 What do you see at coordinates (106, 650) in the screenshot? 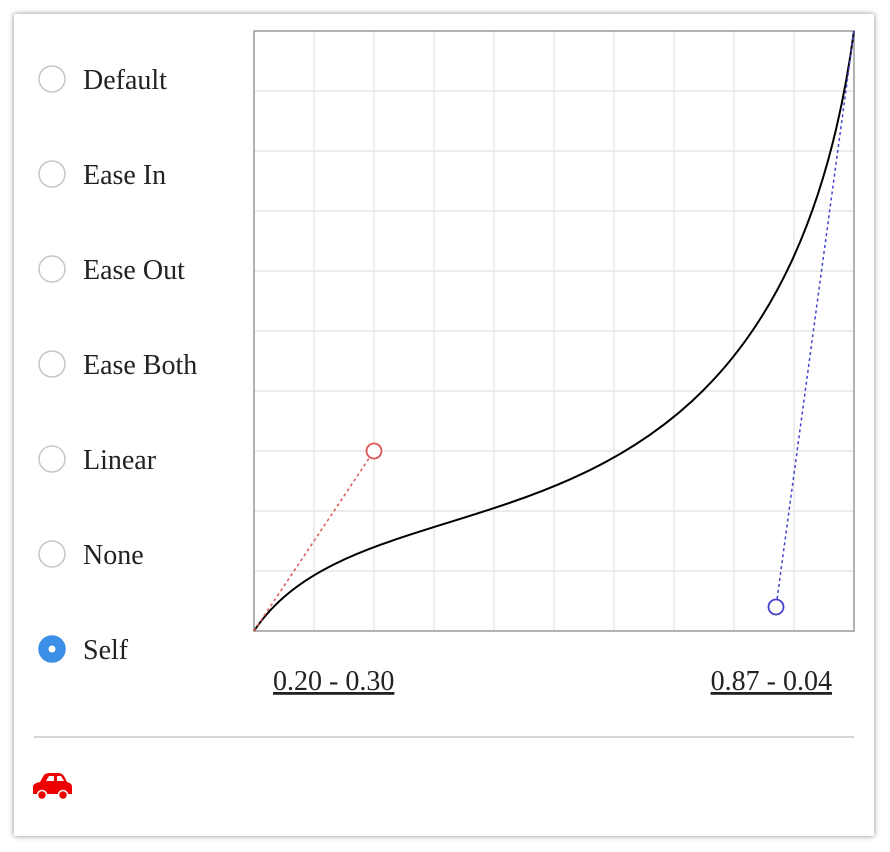
I see `radio-label: Self` at bounding box center [106, 650].